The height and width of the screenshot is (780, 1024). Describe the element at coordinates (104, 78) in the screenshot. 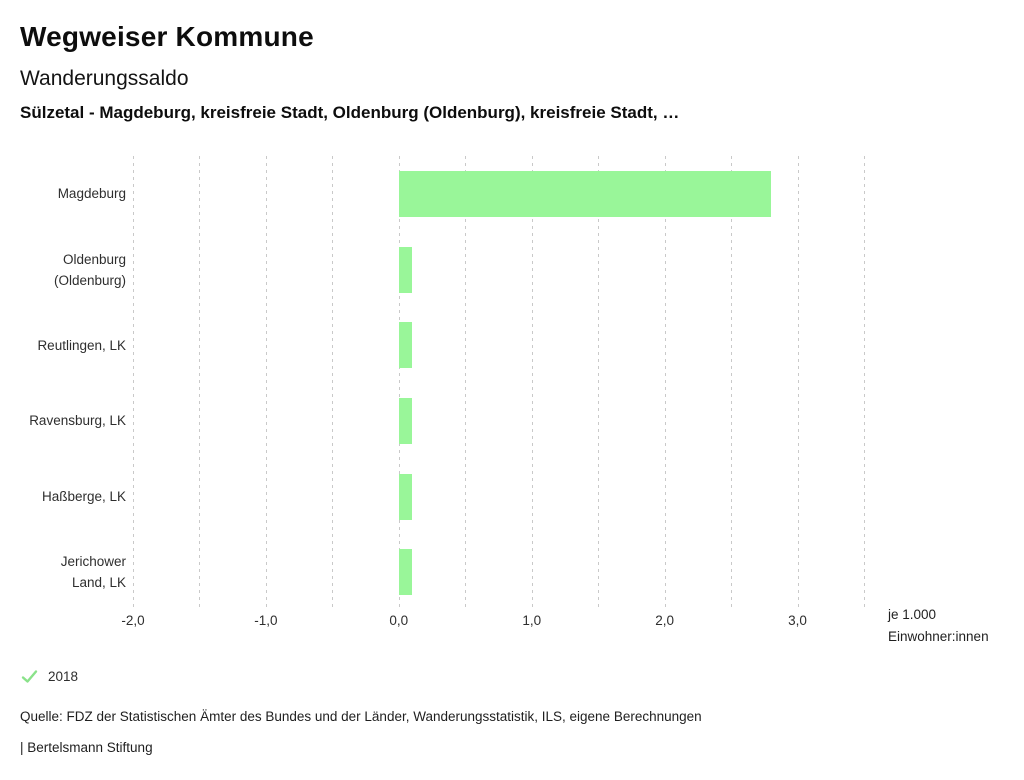

I see `chart-title: Wanderungssaldo` at that location.